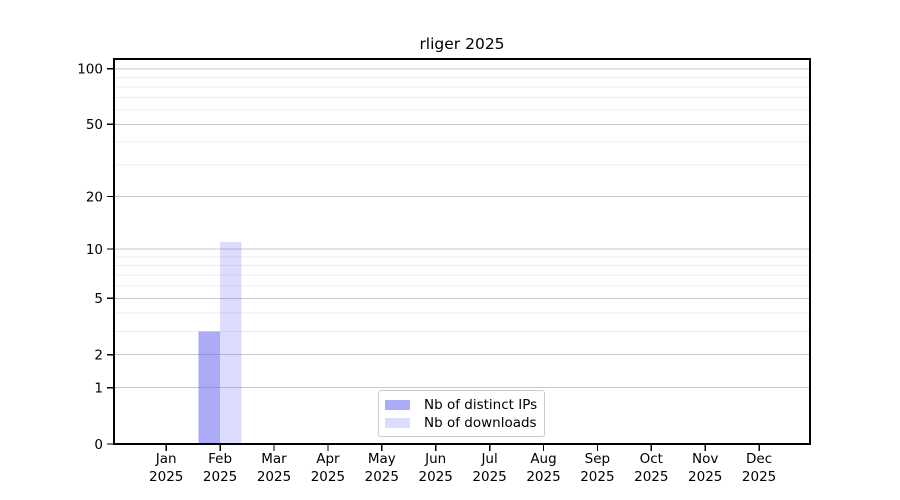  Describe the element at coordinates (328, 459) in the screenshot. I see `x-tick-label-month: Apr` at that location.